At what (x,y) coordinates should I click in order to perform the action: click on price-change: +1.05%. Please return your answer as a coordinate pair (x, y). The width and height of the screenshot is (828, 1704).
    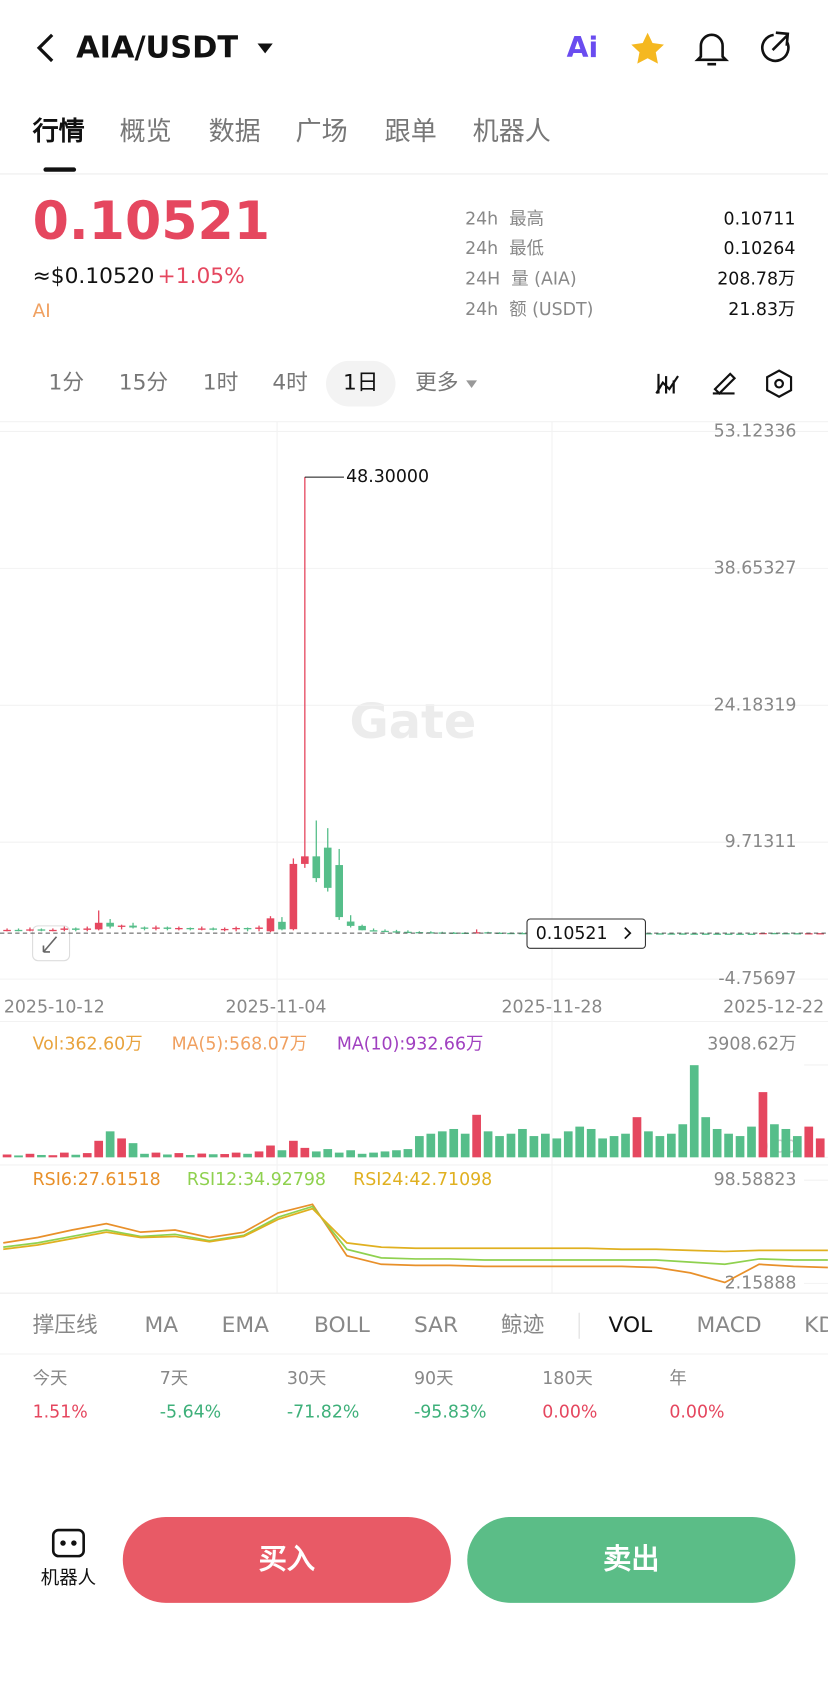
    Looking at the image, I should click on (201, 276).